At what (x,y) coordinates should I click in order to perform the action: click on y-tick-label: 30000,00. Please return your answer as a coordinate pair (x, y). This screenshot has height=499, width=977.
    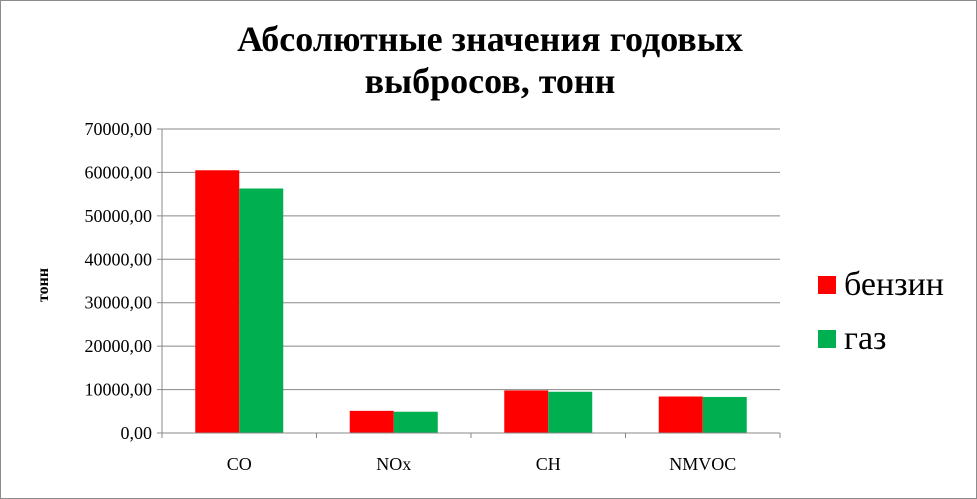
    Looking at the image, I should click on (119, 303).